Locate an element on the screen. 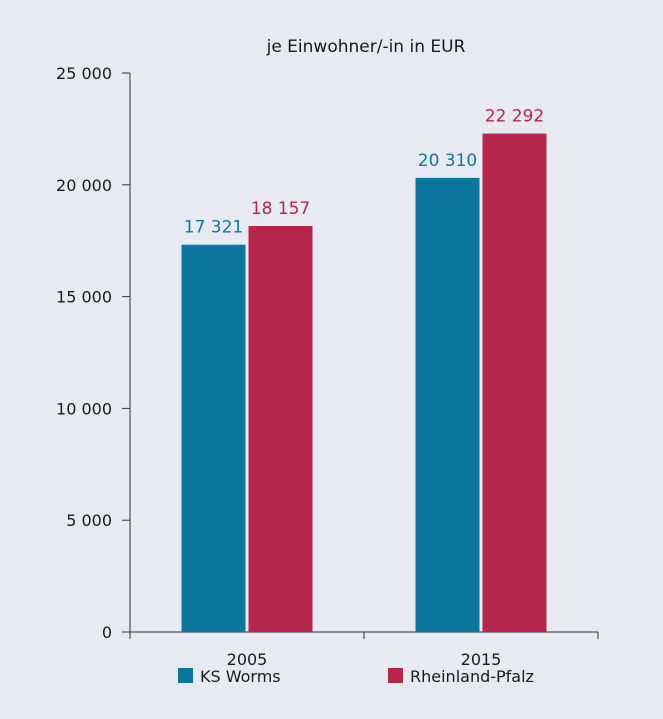 The height and width of the screenshot is (719, 663). legend-label: KS Worms is located at coordinates (240, 676).